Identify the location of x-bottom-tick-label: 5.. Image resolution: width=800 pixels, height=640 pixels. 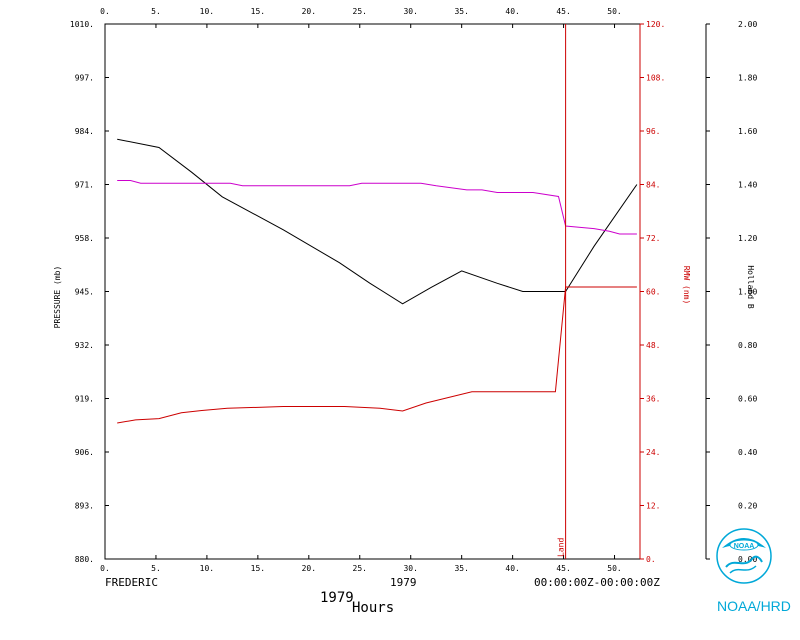
(156, 568).